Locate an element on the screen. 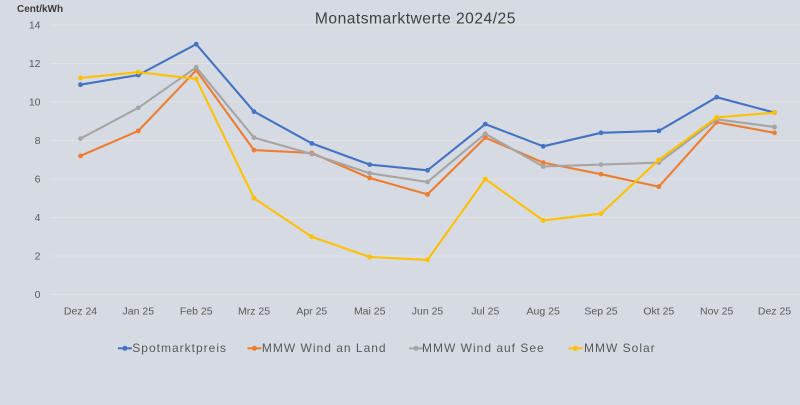 The height and width of the screenshot is (405, 800). svg-text: Sep 25 is located at coordinates (600, 312).